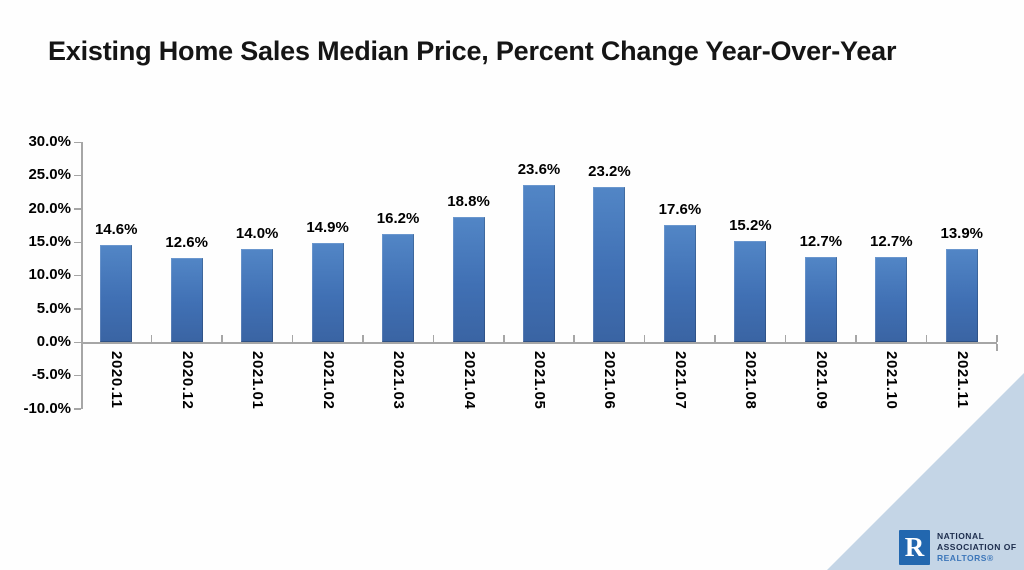 This screenshot has width=1024, height=570. I want to click on realtor-r-letter: R, so click(914, 547).